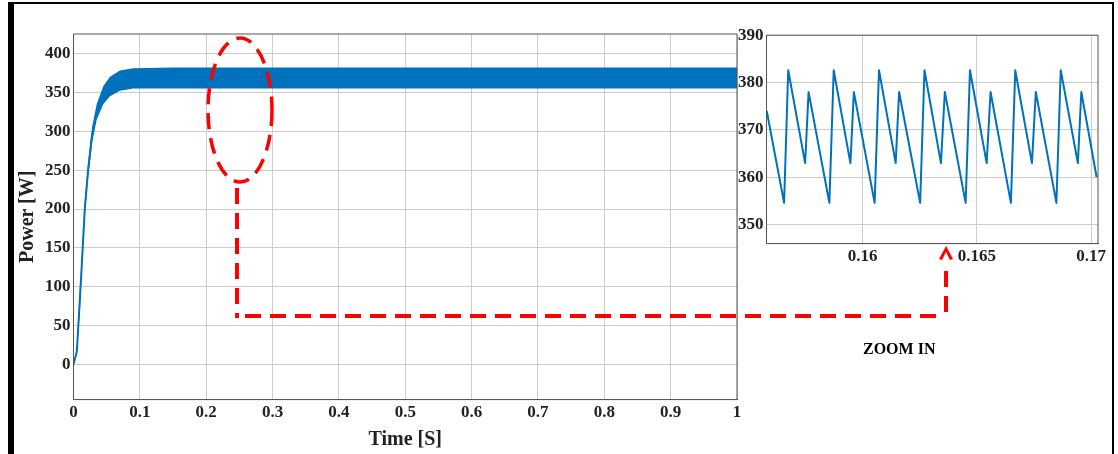 Image resolution: width=1118 pixels, height=454 pixels. Describe the element at coordinates (604, 412) in the screenshot. I see `x-tick-label: 0.8` at that location.